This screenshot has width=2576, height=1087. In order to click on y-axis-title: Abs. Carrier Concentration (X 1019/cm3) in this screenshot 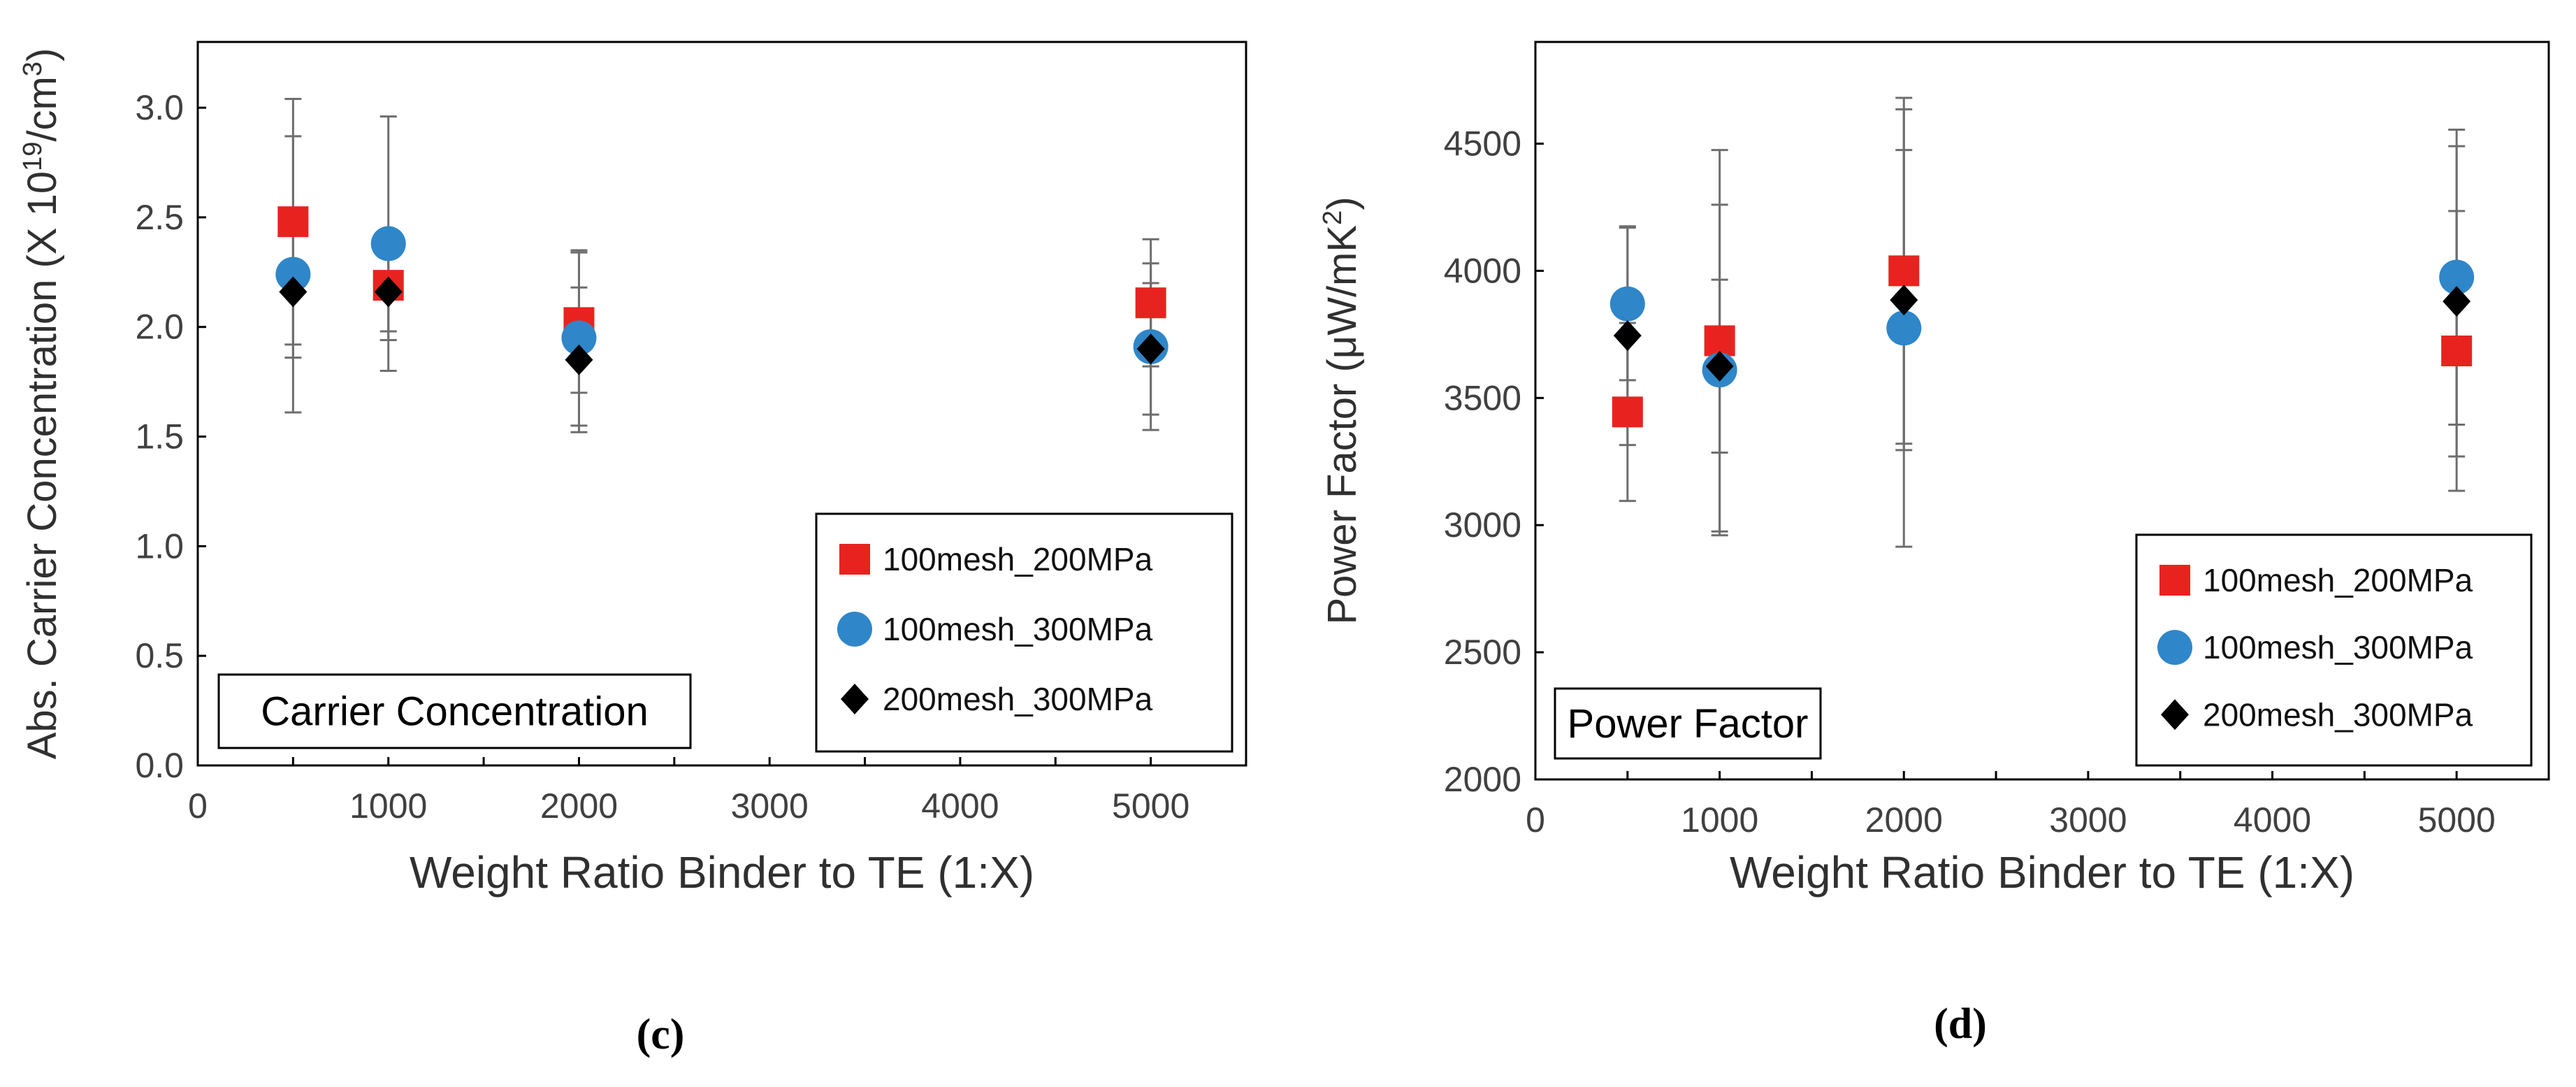, I will do `click(41, 404)`.